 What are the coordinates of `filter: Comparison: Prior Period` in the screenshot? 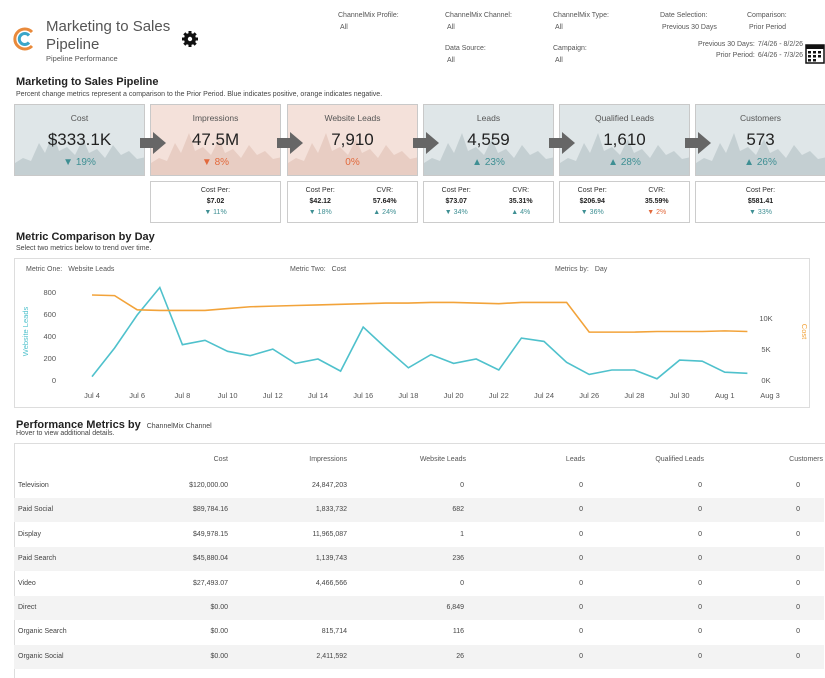 It's located at (786, 21).